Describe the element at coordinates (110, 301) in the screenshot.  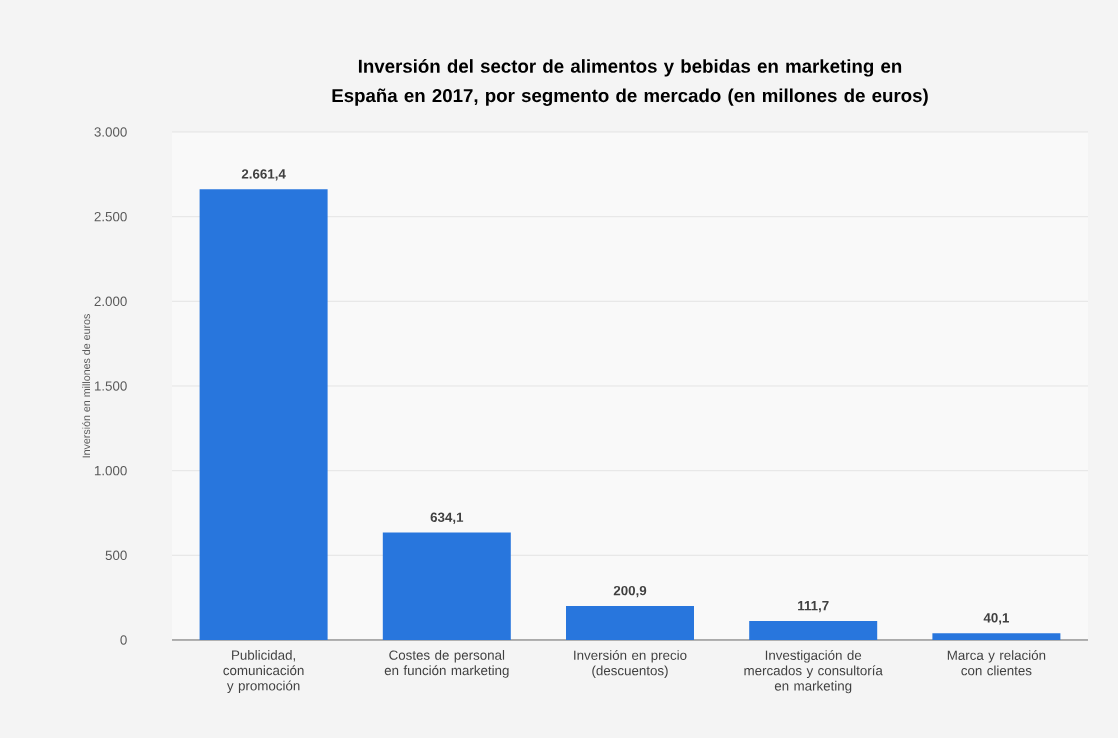
I see `y-tick-label: 2.000` at that location.